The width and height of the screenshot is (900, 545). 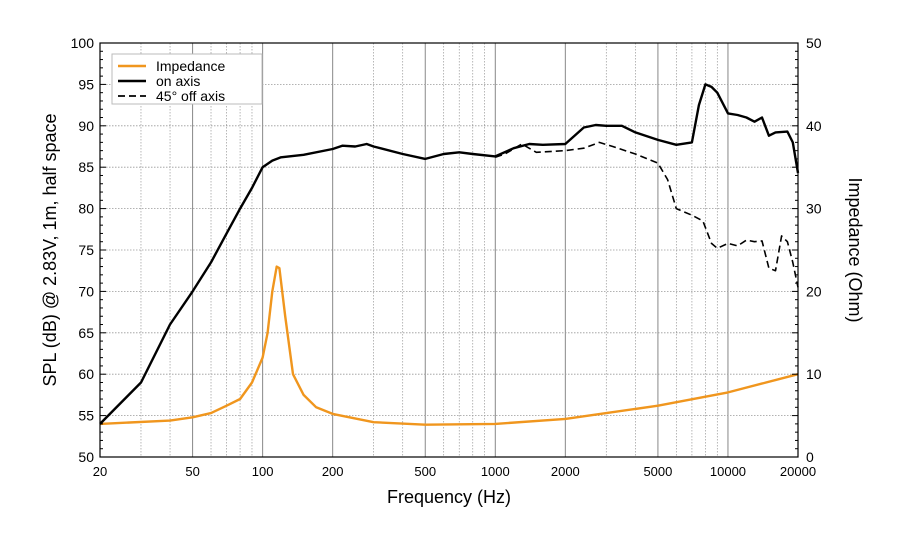 I want to click on y2-tick-label: 20, so click(x=814, y=291).